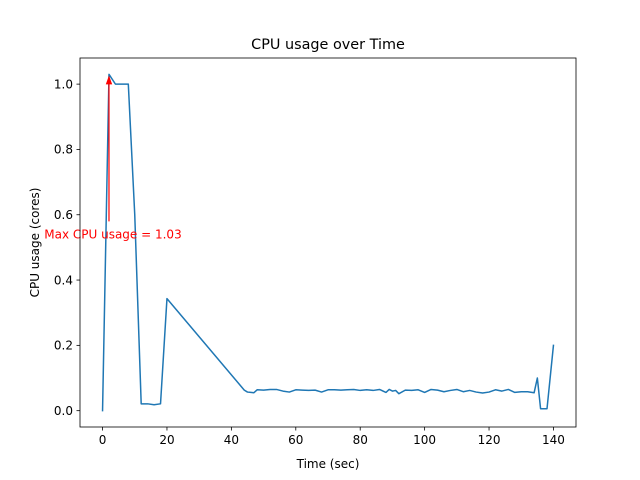  What do you see at coordinates (328, 45) in the screenshot?
I see `chart-title: CPU usage over Time` at bounding box center [328, 45].